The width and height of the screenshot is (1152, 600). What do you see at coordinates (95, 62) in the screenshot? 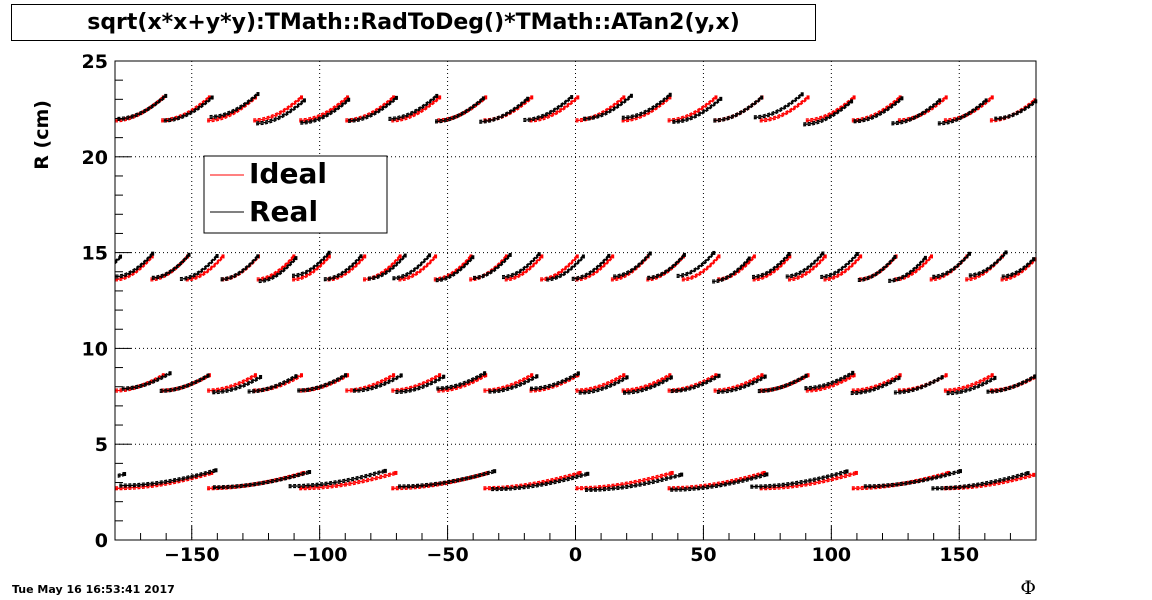
I see `y-tick-label: 25` at bounding box center [95, 62].